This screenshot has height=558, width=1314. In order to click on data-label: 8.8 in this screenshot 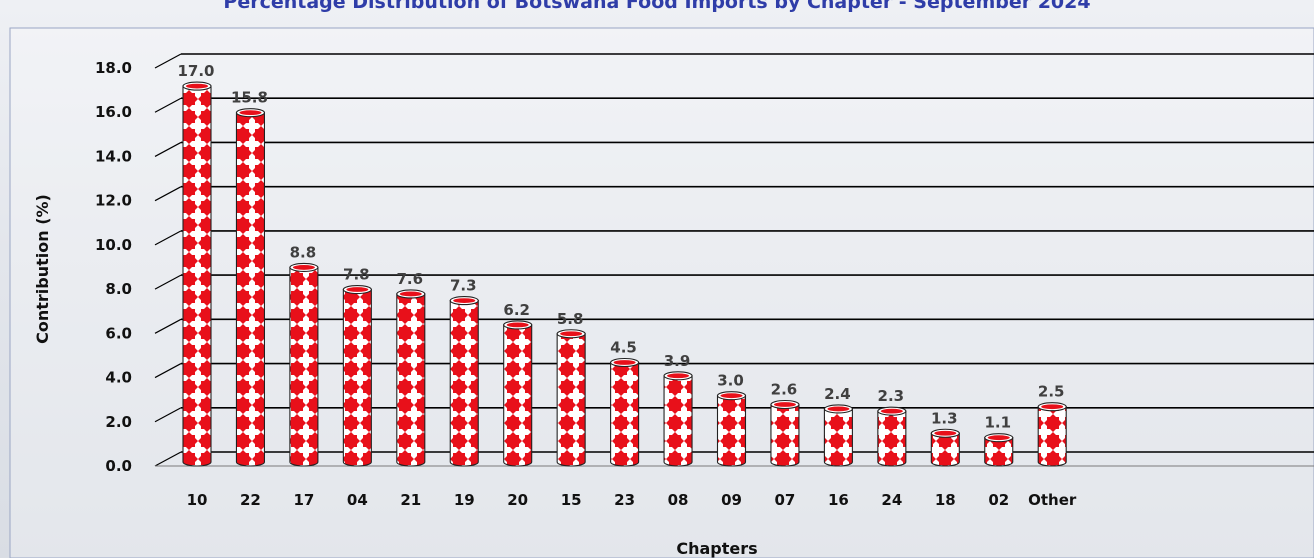, I will do `click(303, 252)`.